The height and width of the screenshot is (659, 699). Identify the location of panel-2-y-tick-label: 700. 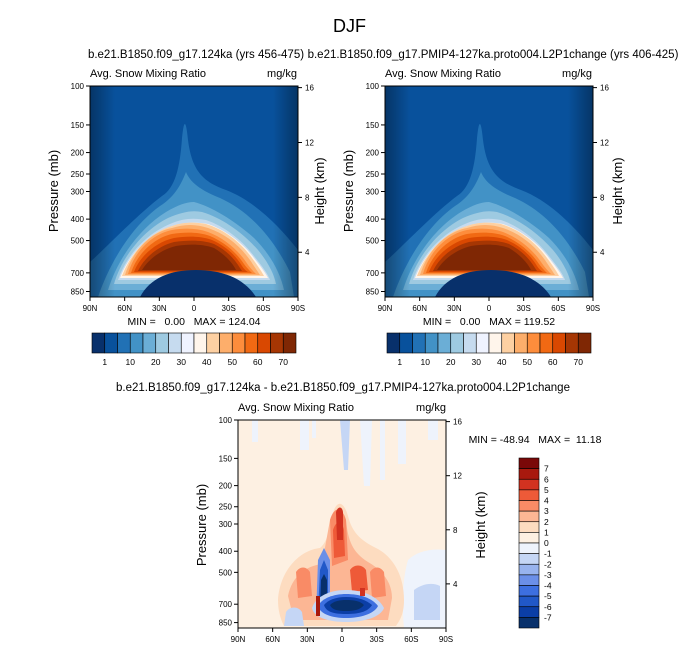
(373, 273).